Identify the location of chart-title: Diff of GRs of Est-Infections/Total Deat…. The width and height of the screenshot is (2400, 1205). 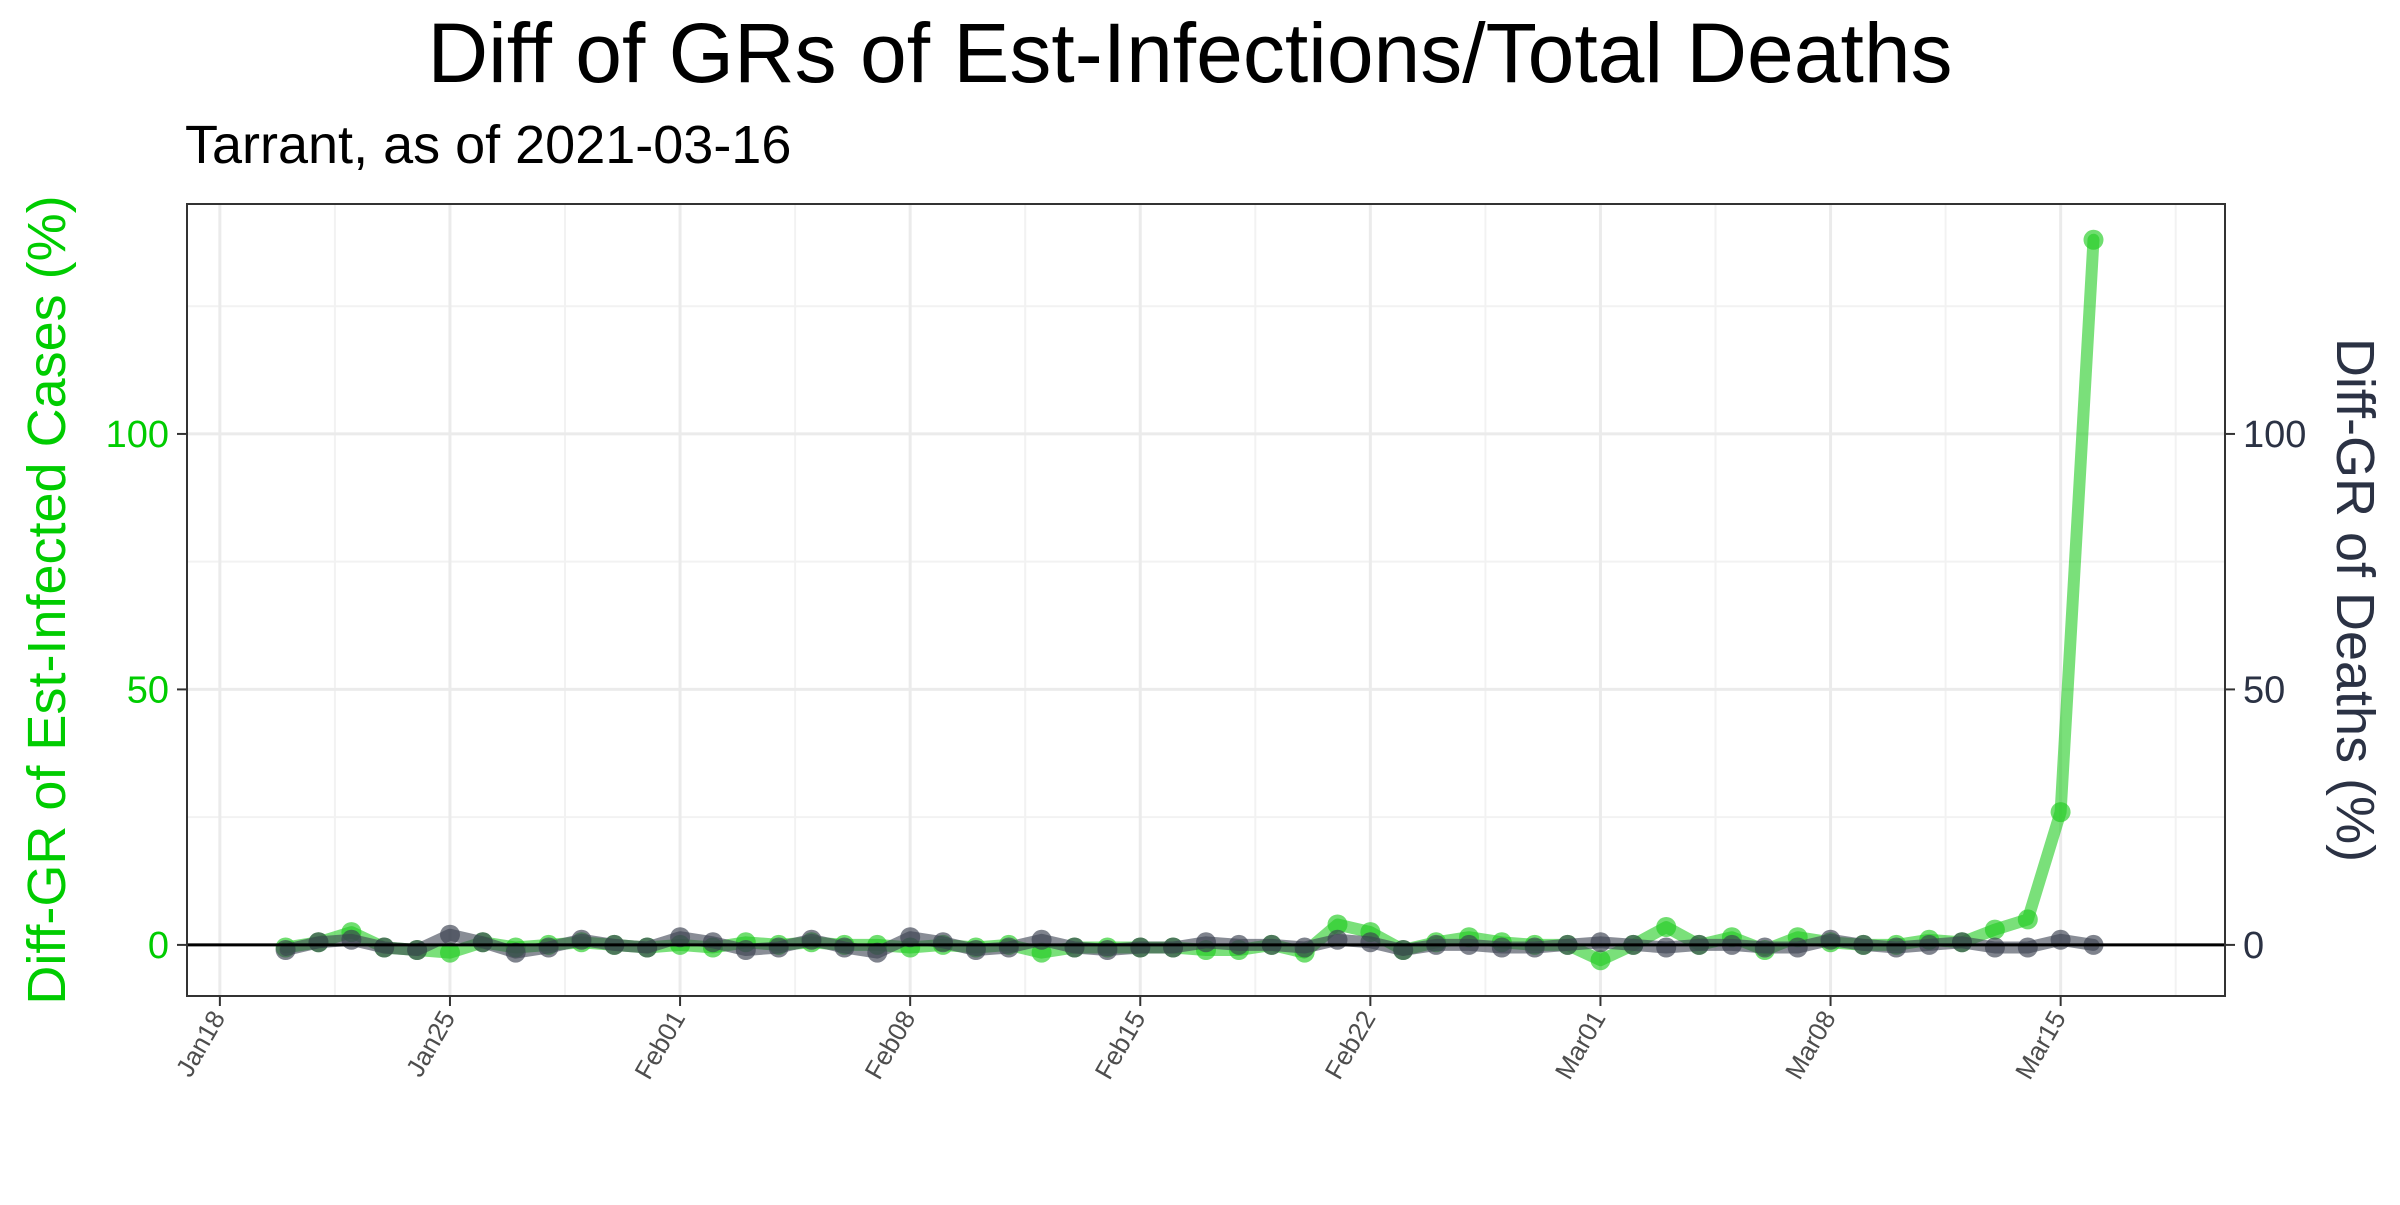
(1189, 53).